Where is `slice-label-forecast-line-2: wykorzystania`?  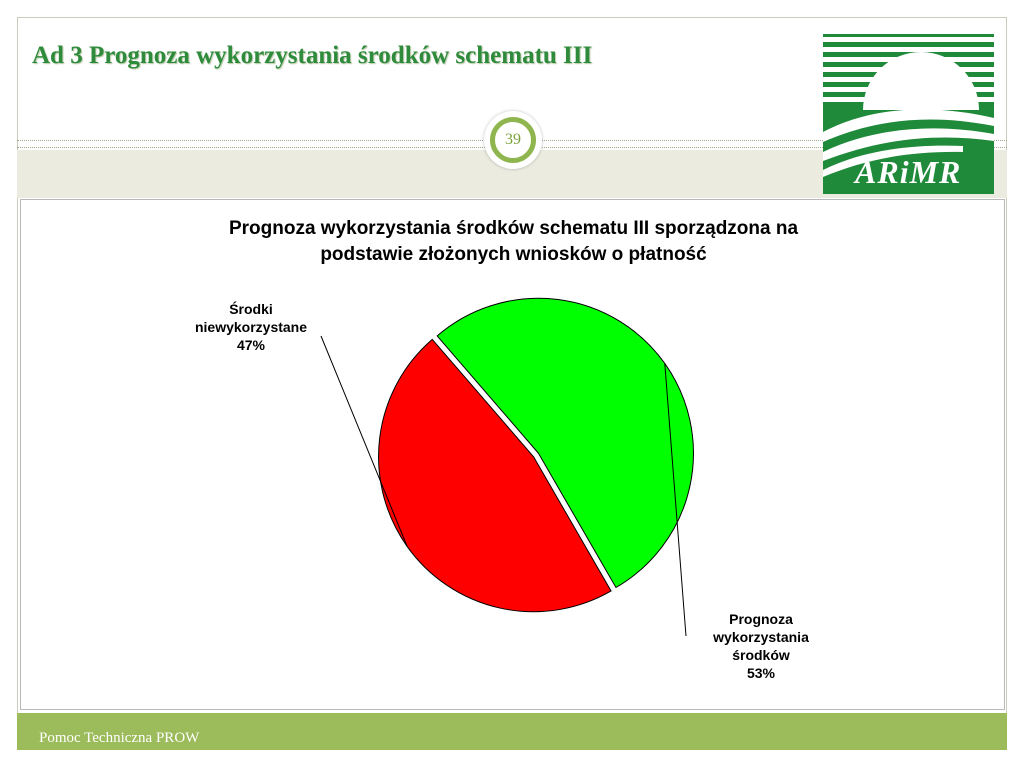 slice-label-forecast-line-2: wykorzystania is located at coordinates (761, 637).